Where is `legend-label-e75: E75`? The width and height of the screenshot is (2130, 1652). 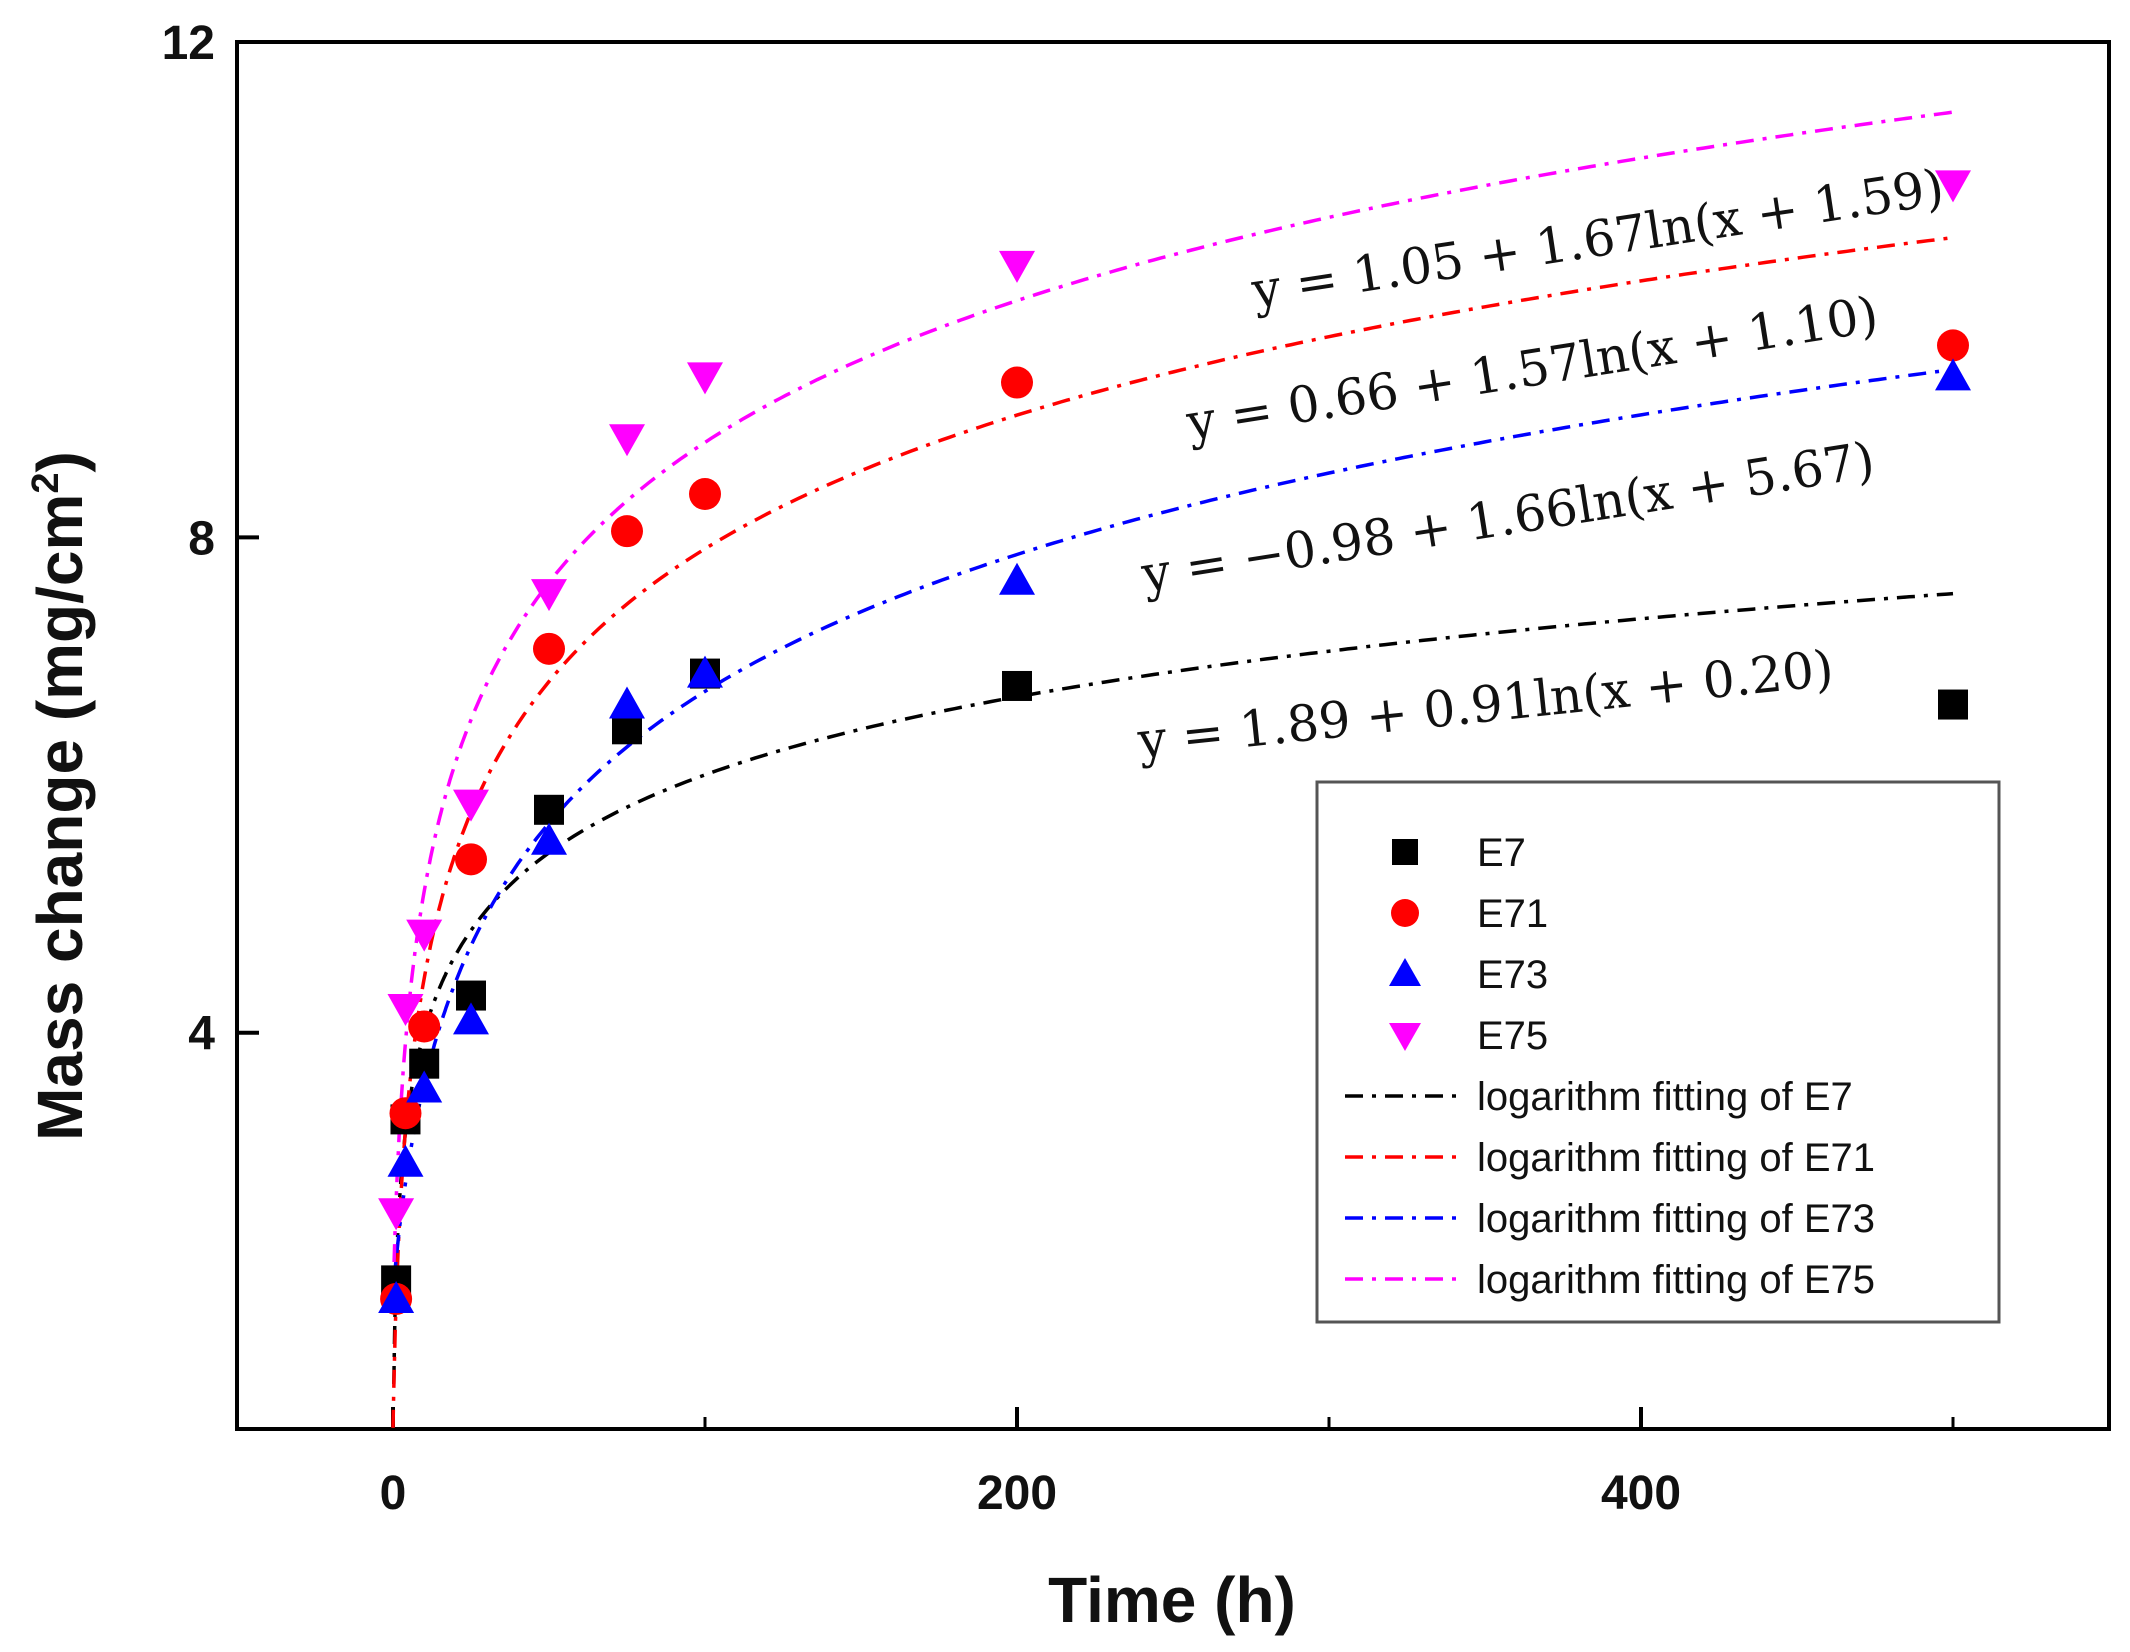 legend-label-e75: E75 is located at coordinates (1512, 1036).